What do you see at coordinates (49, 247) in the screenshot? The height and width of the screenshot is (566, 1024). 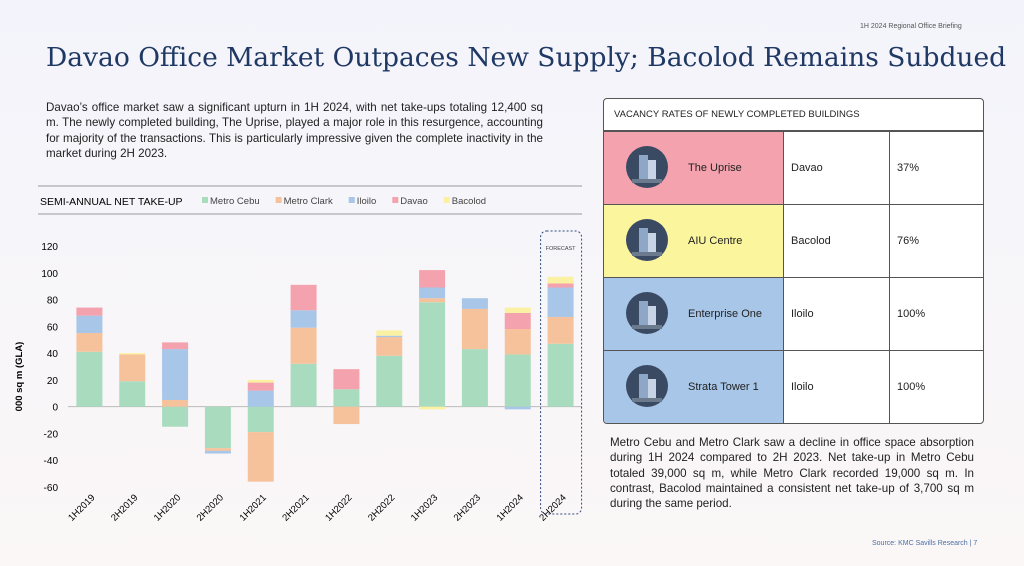 I see `y-tick-label: 120` at bounding box center [49, 247].